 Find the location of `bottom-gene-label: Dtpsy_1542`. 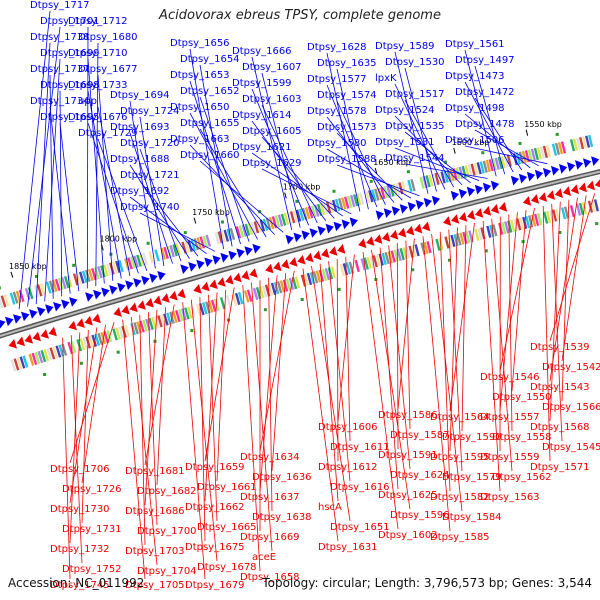

bottom-gene-label: Dtpsy_1542 is located at coordinates (571, 367).